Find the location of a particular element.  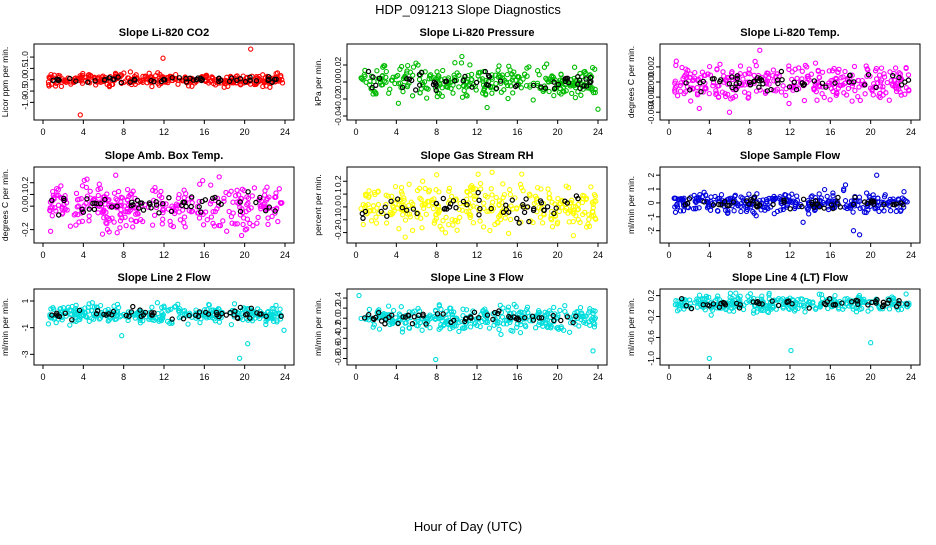

panel-title: Slope Line 2 Flow is located at coordinates (164, 278).